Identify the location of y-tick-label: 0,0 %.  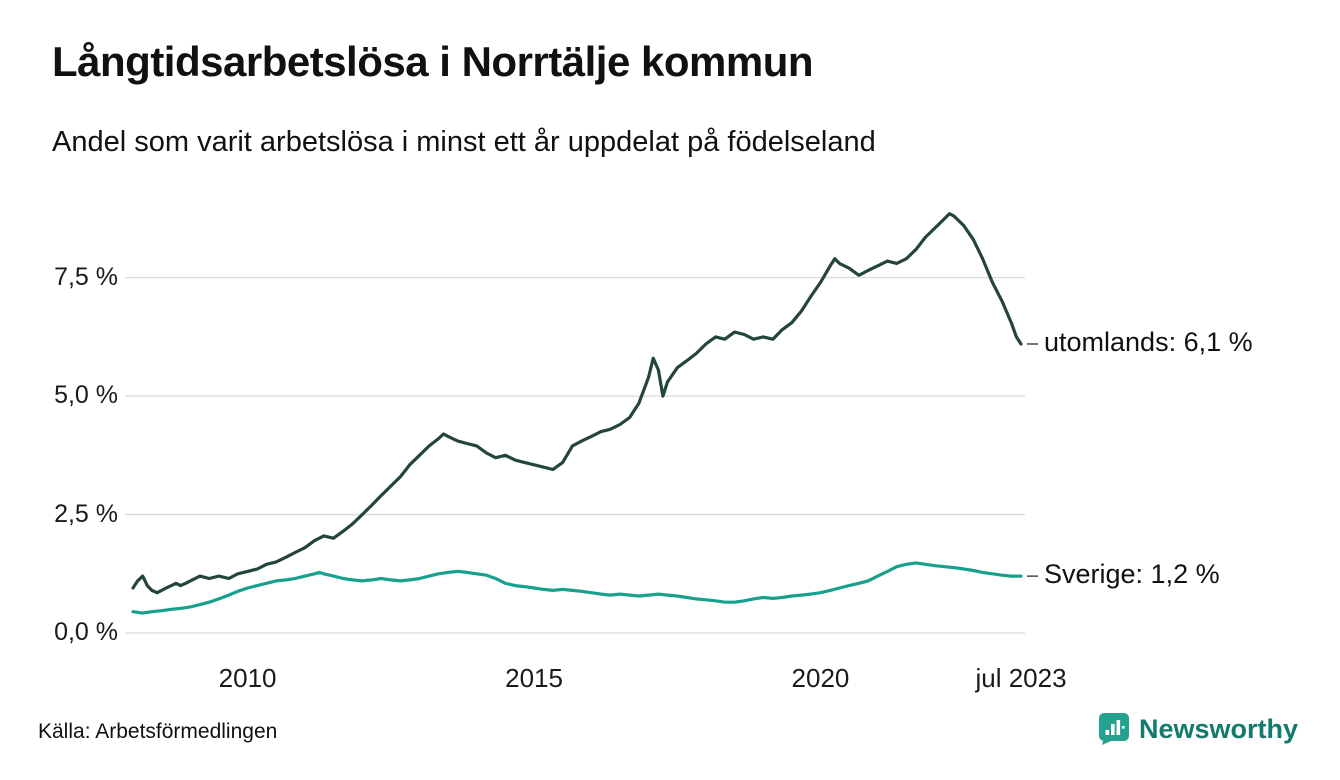
(86, 632).